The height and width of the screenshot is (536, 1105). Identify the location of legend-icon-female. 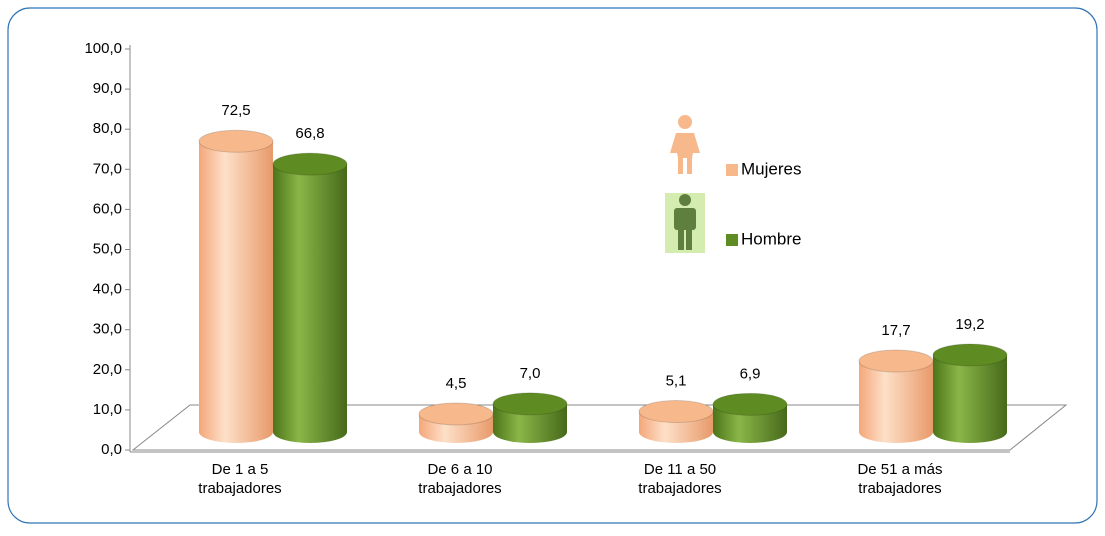
(685, 144).